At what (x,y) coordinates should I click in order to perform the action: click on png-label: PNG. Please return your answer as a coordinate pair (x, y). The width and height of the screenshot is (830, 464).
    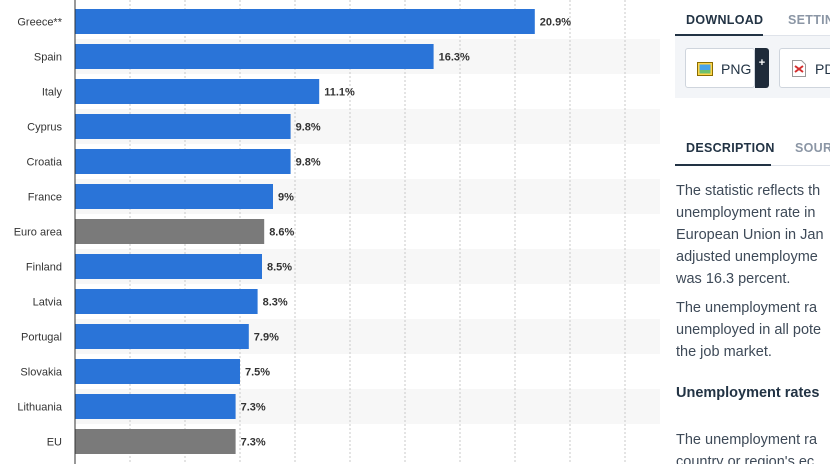
    Looking at the image, I should click on (736, 69).